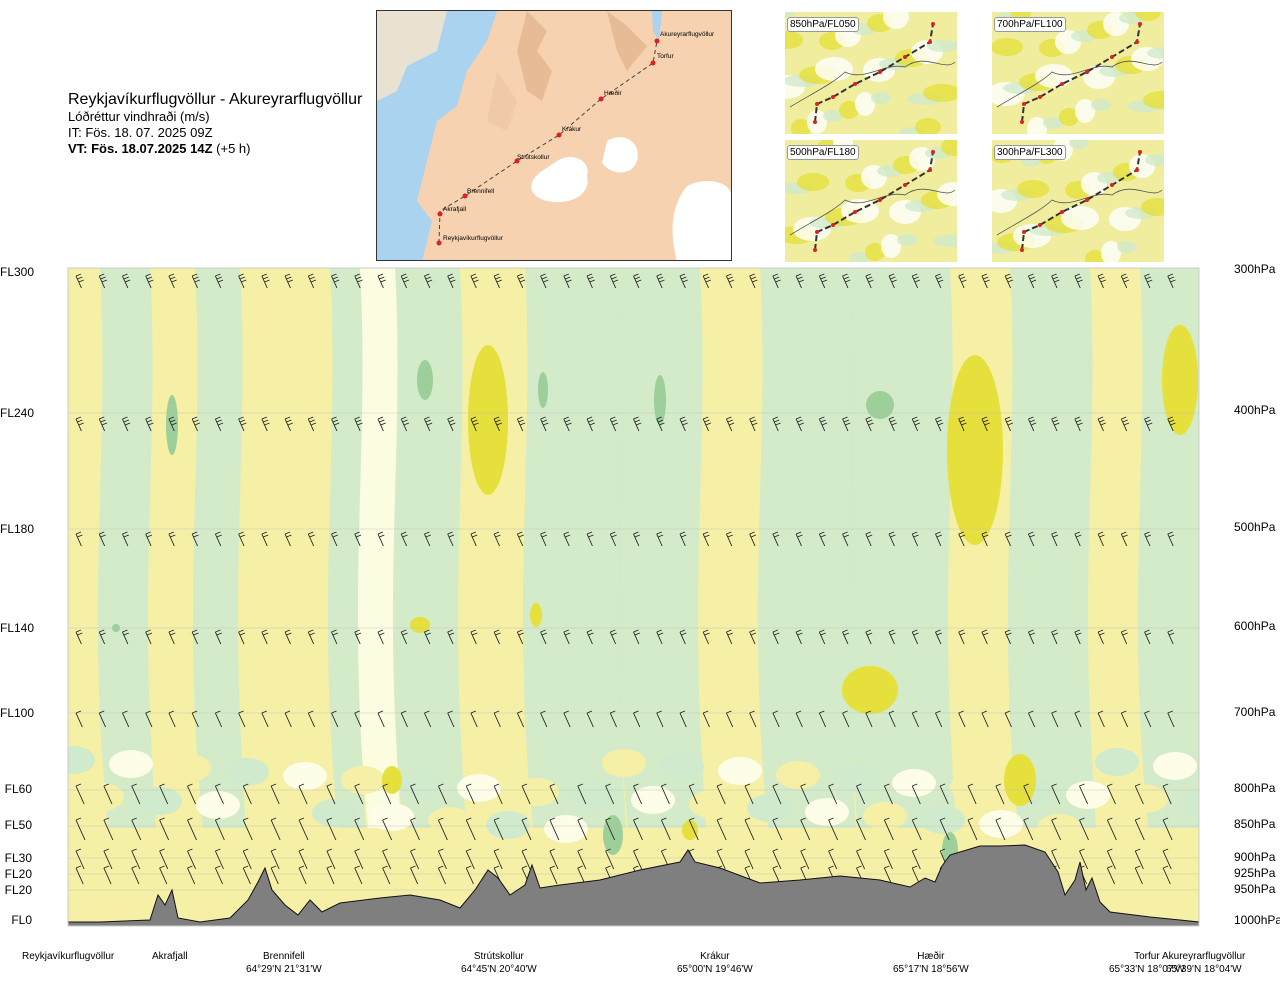 This screenshot has height=981, width=1280. What do you see at coordinates (18, 858) in the screenshot?
I see `fl-label: FL30` at bounding box center [18, 858].